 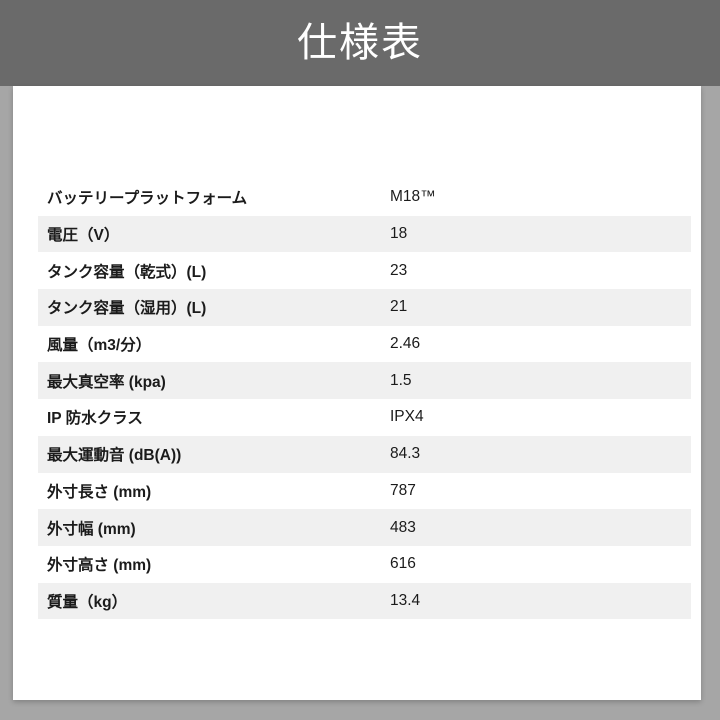 I want to click on spec-row: 最大真空率 (kpa) 1.5, so click(x=364, y=381).